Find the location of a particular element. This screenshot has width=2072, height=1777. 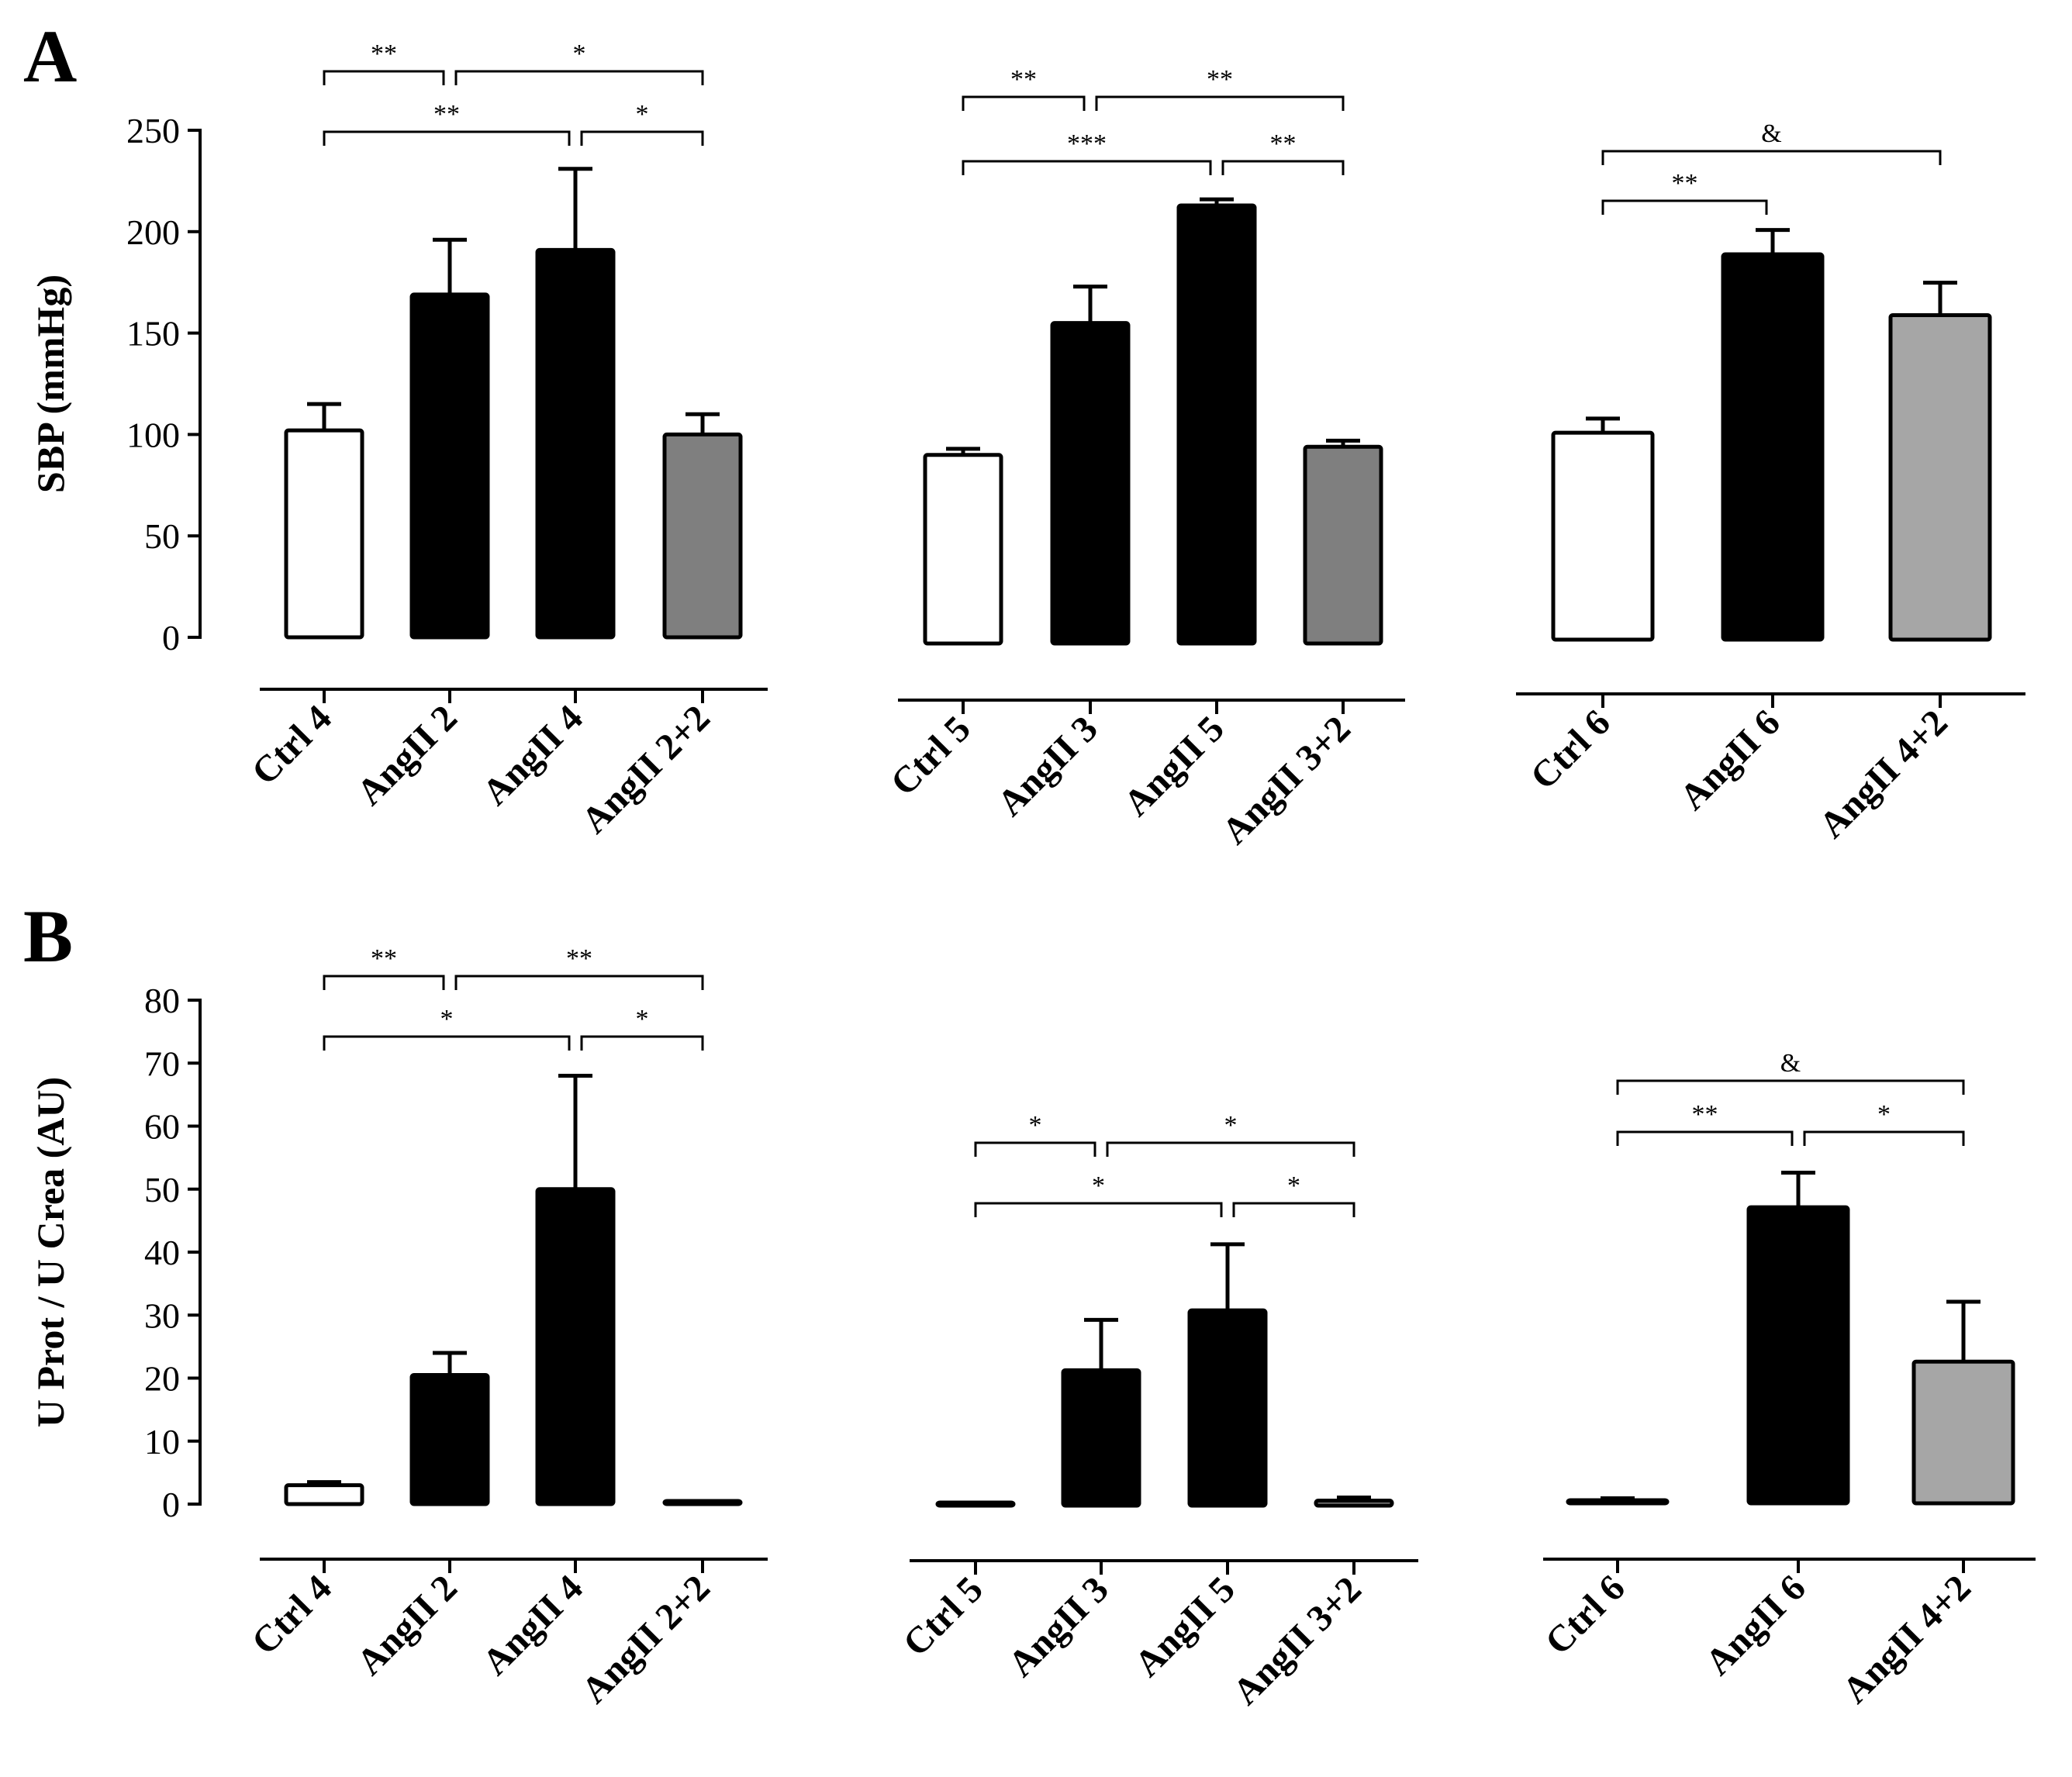

y-axis-title: U Prot / U Crea (AU) is located at coordinates (50, 1252).